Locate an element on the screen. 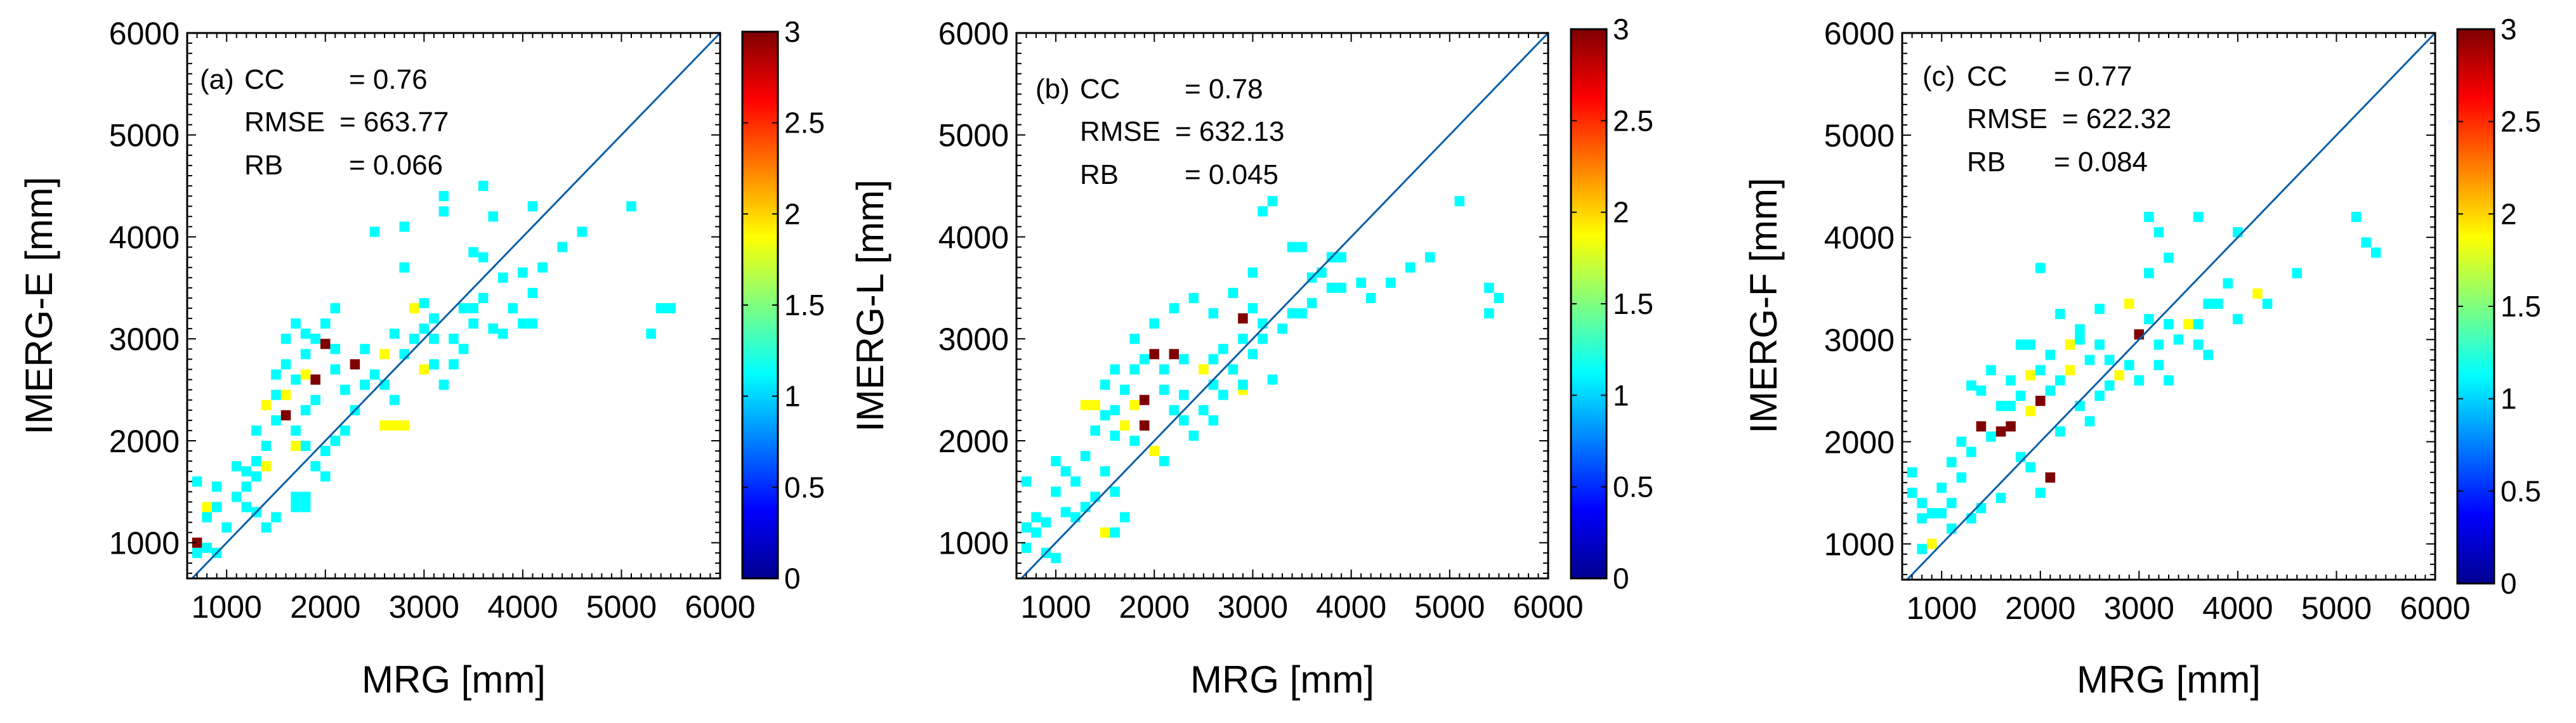  panel-a-colorbar: 0 0.5 1 1.5 2 2.5 3 is located at coordinates (783, 305).